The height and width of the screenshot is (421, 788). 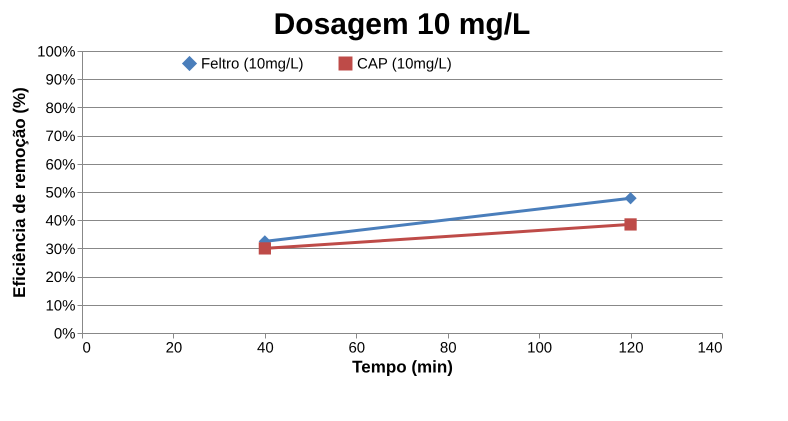 I want to click on x-tick-label: 0, so click(x=86, y=348).